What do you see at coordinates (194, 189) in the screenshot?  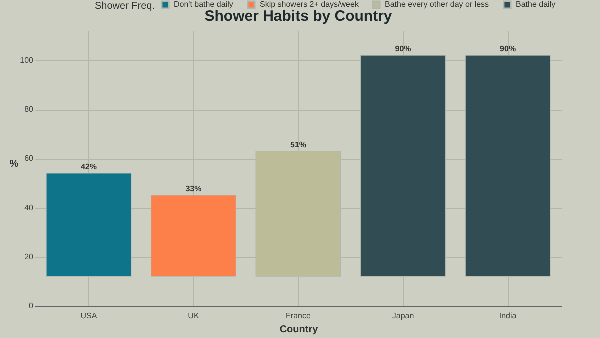 I see `data-label: 33%` at bounding box center [194, 189].